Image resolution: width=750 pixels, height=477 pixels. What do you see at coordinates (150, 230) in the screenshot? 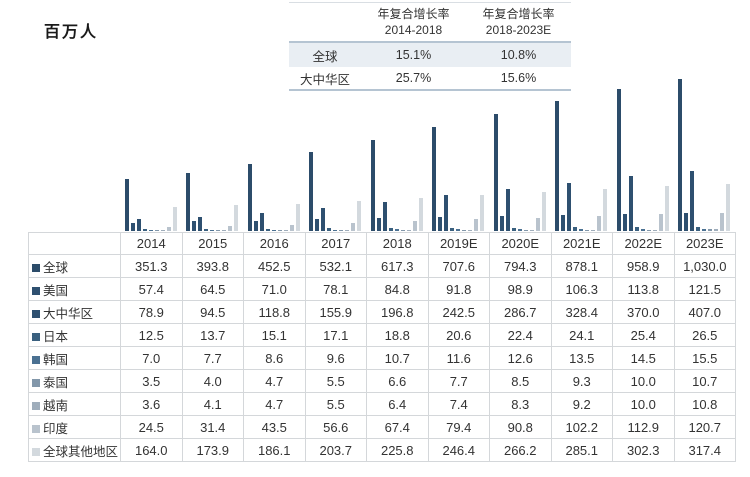
I see `bar-韩国-2014` at bounding box center [150, 230].